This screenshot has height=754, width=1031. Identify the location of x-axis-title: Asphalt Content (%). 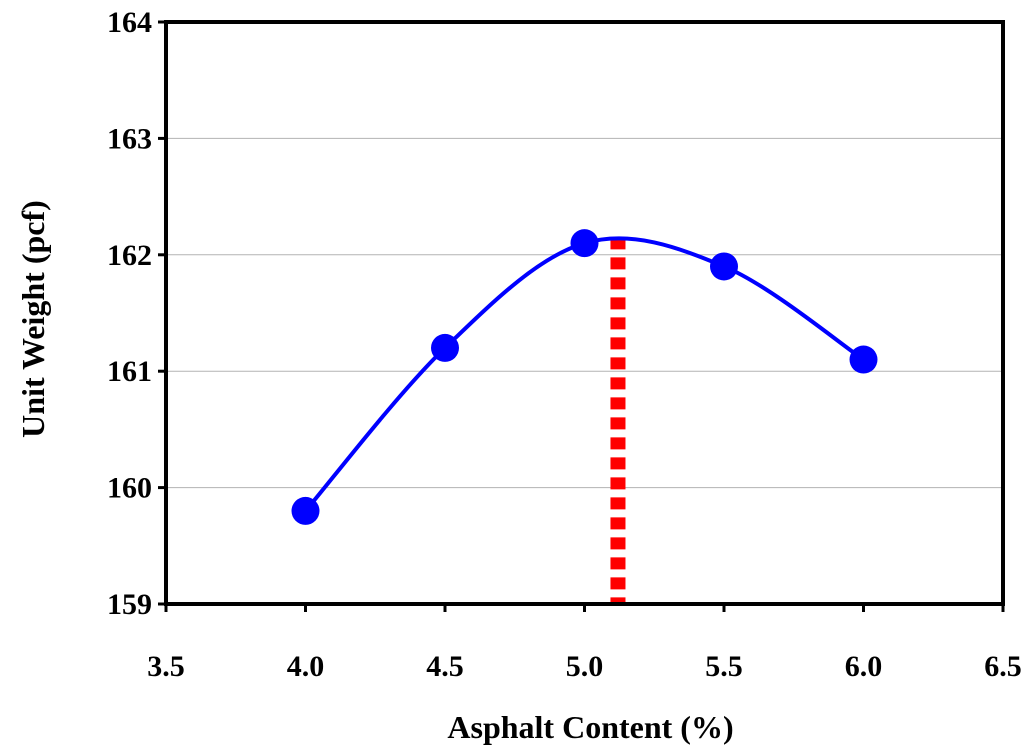
(590, 727).